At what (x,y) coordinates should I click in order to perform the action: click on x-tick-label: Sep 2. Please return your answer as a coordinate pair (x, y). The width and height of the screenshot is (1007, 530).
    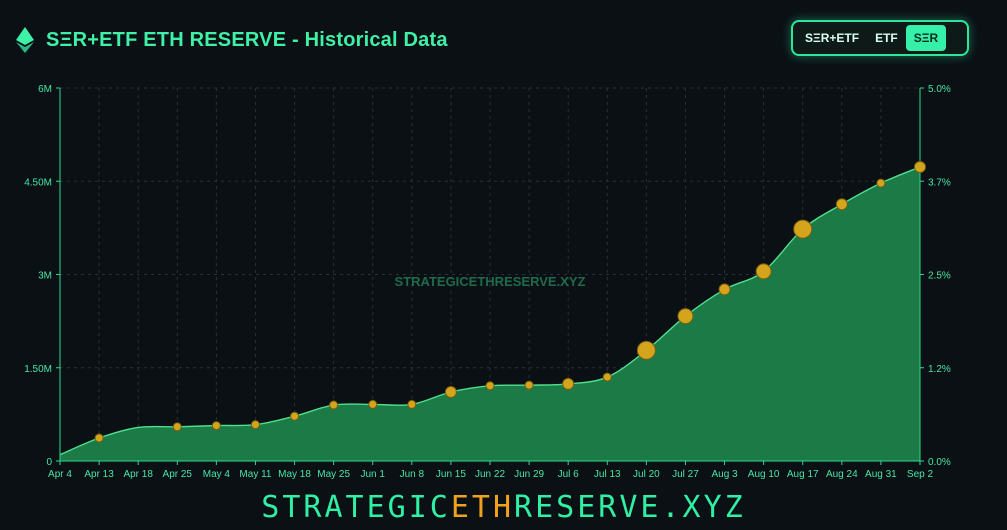
    Looking at the image, I should click on (920, 474).